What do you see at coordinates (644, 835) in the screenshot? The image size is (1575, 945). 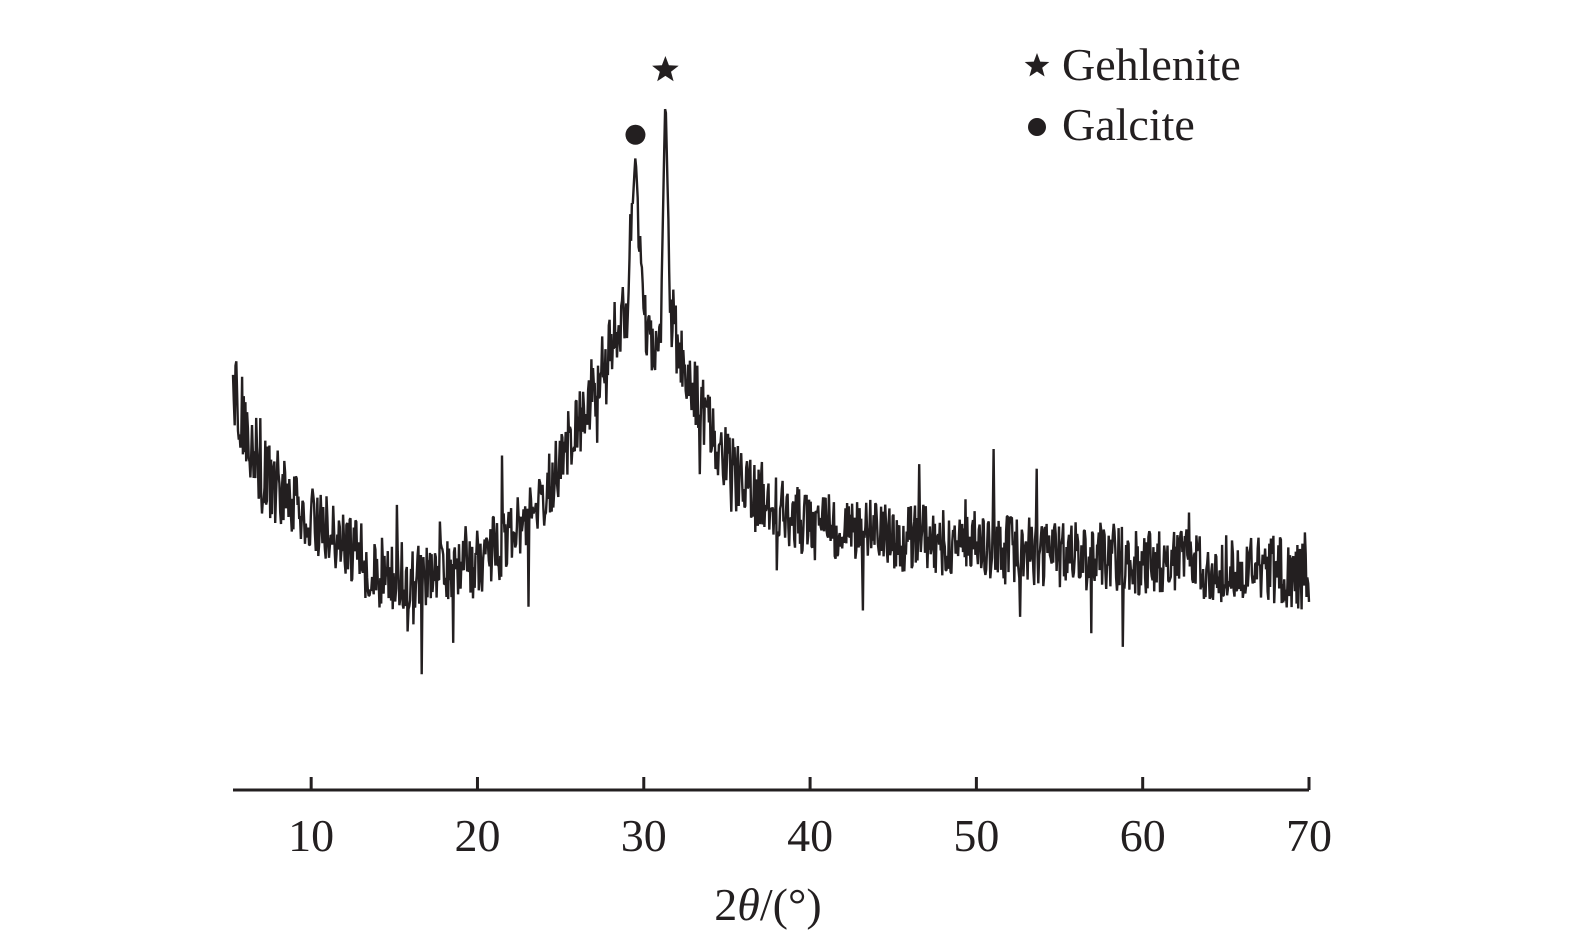 I see `x-tick-label-30: 30` at bounding box center [644, 835].